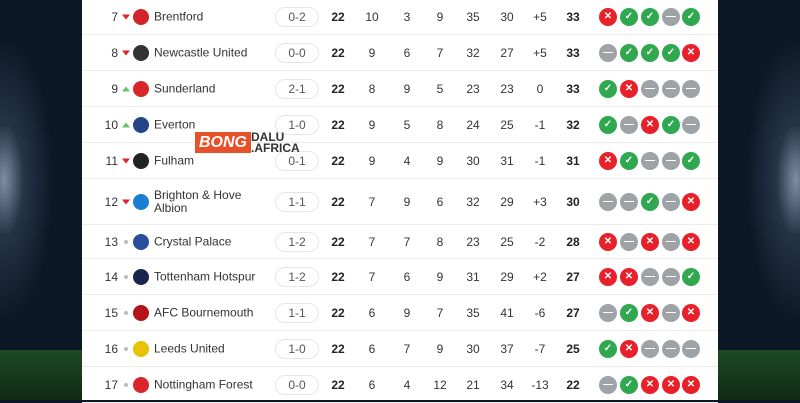 The height and width of the screenshot is (403, 800). I want to click on team-crest-icon, so click(141, 88).